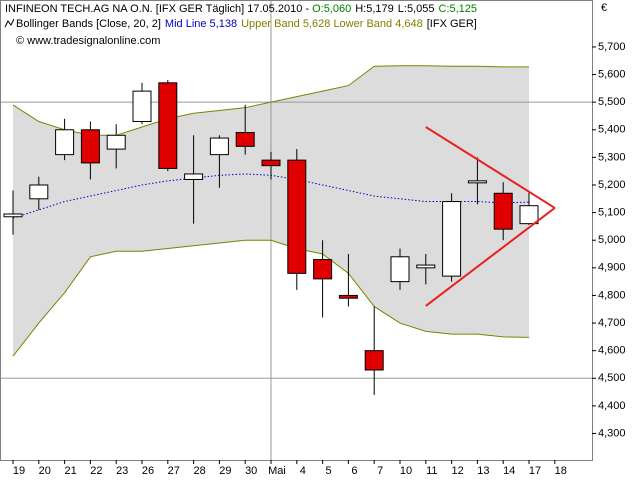 The height and width of the screenshot is (480, 640). I want to click on y-tick-label: 5,000, so click(612, 240).